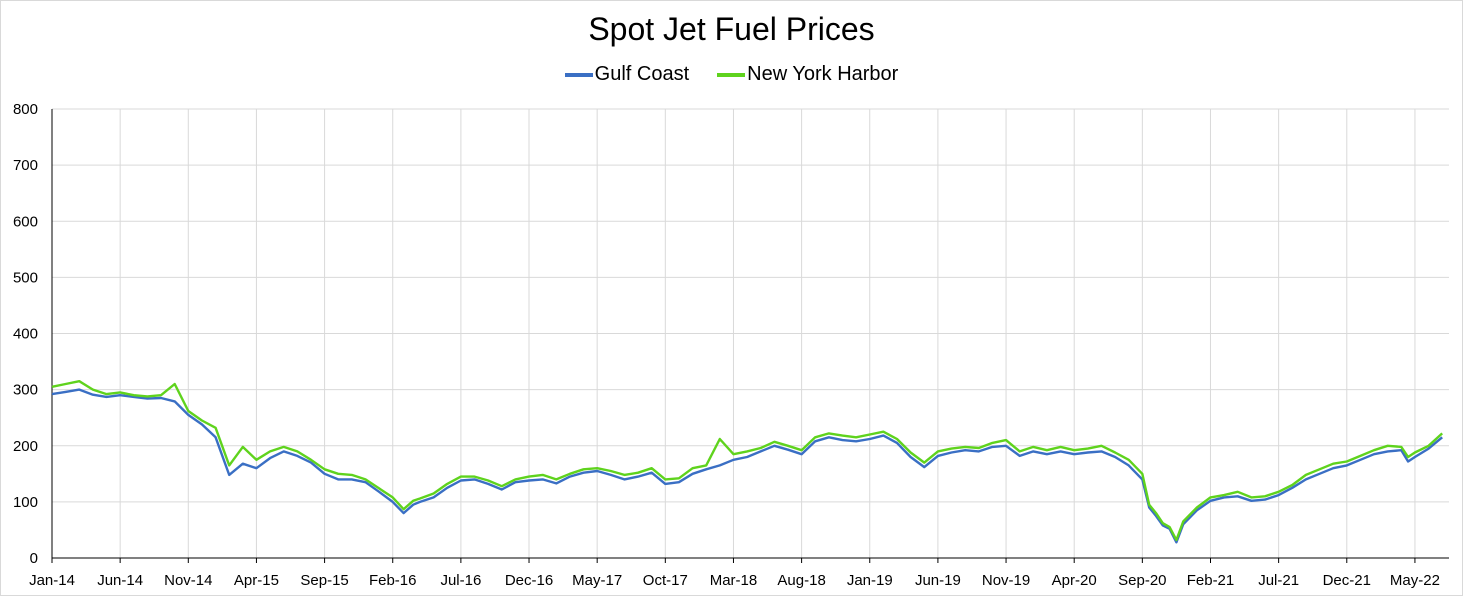 Image resolution: width=1463 pixels, height=596 pixels. What do you see at coordinates (597, 580) in the screenshot?
I see `x-tick-label: May-17` at bounding box center [597, 580].